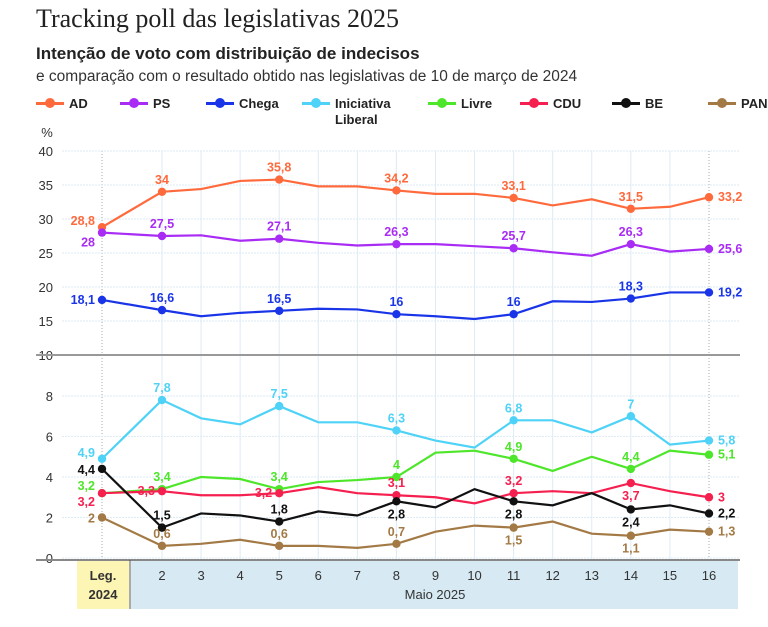 The width and height of the screenshot is (768, 627). Describe the element at coordinates (630, 549) in the screenshot. I see `data-label: 1,1` at that location.